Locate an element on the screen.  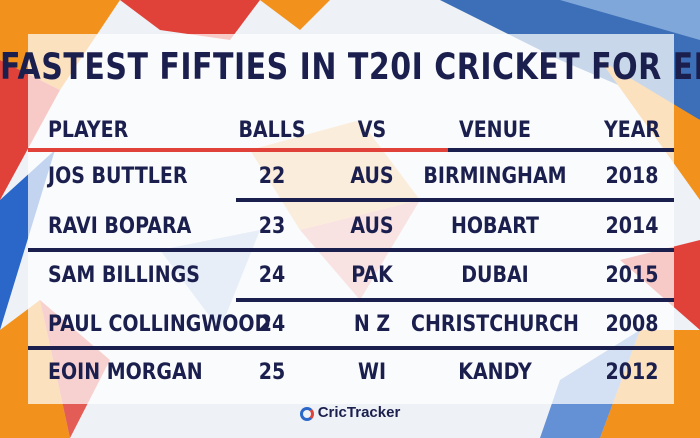
cell-player: PAUL COLLINGWOOD is located at coordinates (159, 324).